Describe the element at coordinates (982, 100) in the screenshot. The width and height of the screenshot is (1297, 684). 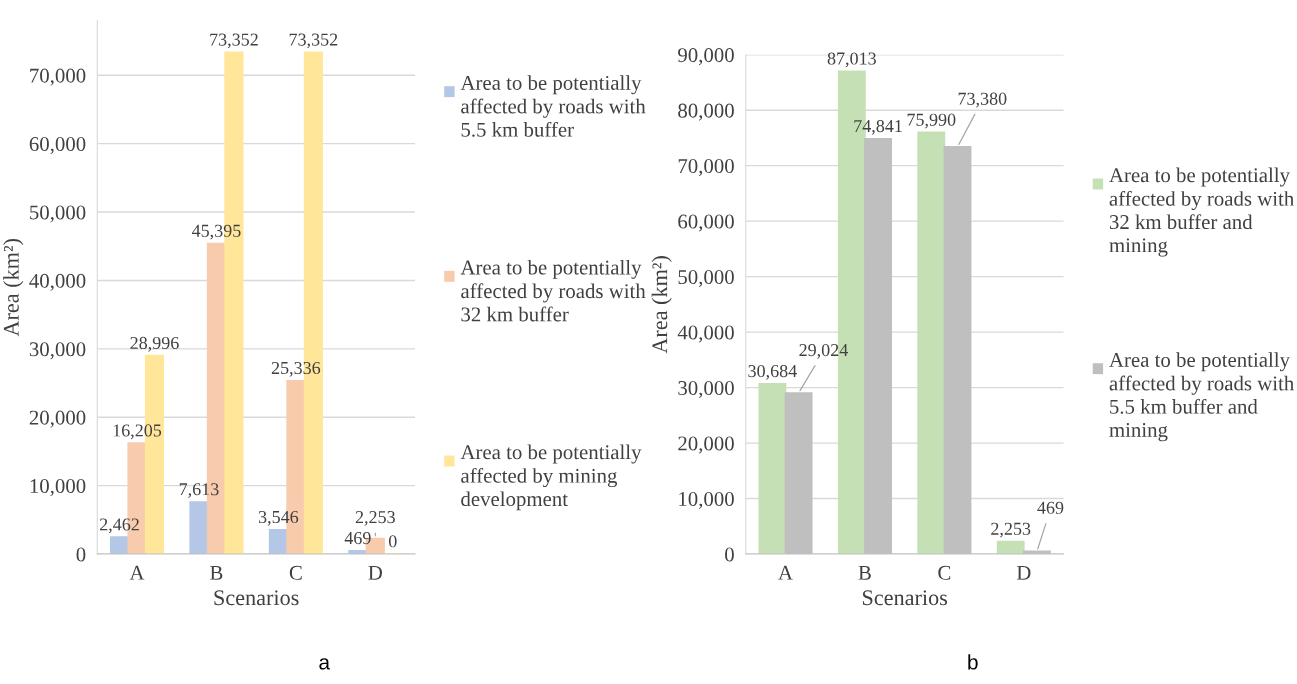
I see `data-label: 73,380` at that location.